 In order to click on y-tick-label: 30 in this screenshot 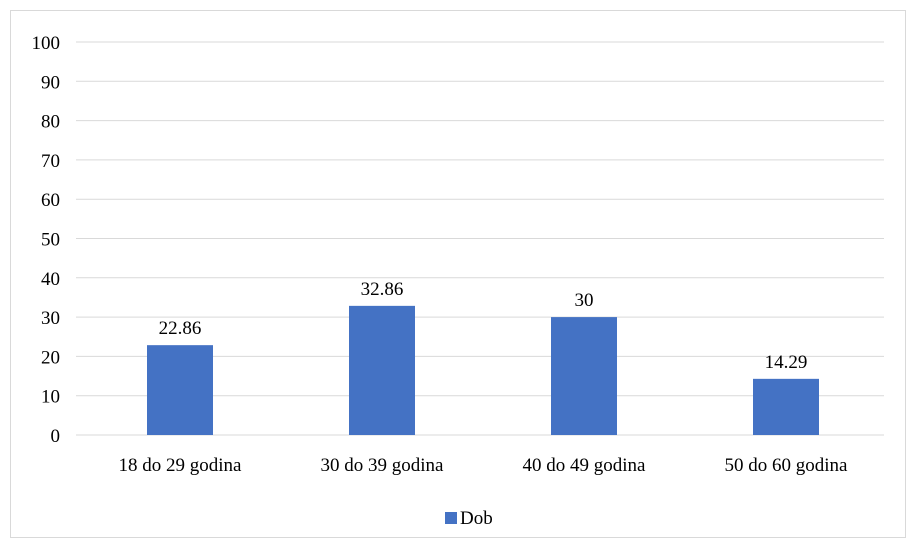, I will do `click(50, 318)`.